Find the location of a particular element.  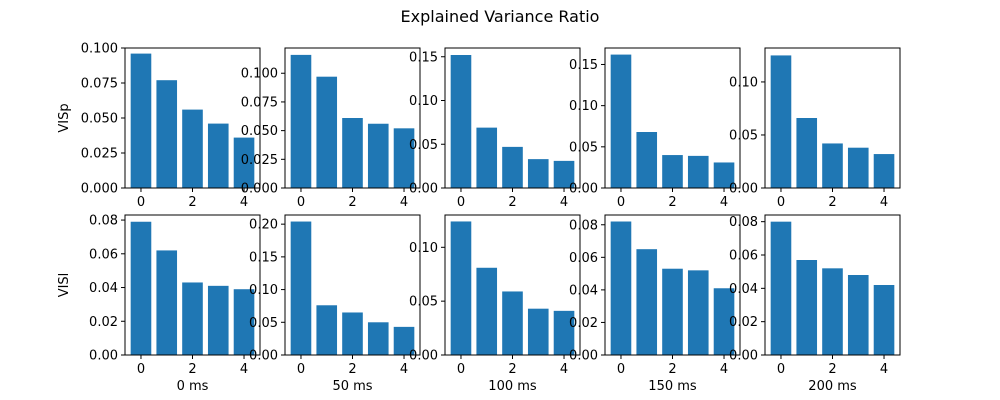

xtick-label-r1-c1-0: 0 is located at coordinates (301, 369).